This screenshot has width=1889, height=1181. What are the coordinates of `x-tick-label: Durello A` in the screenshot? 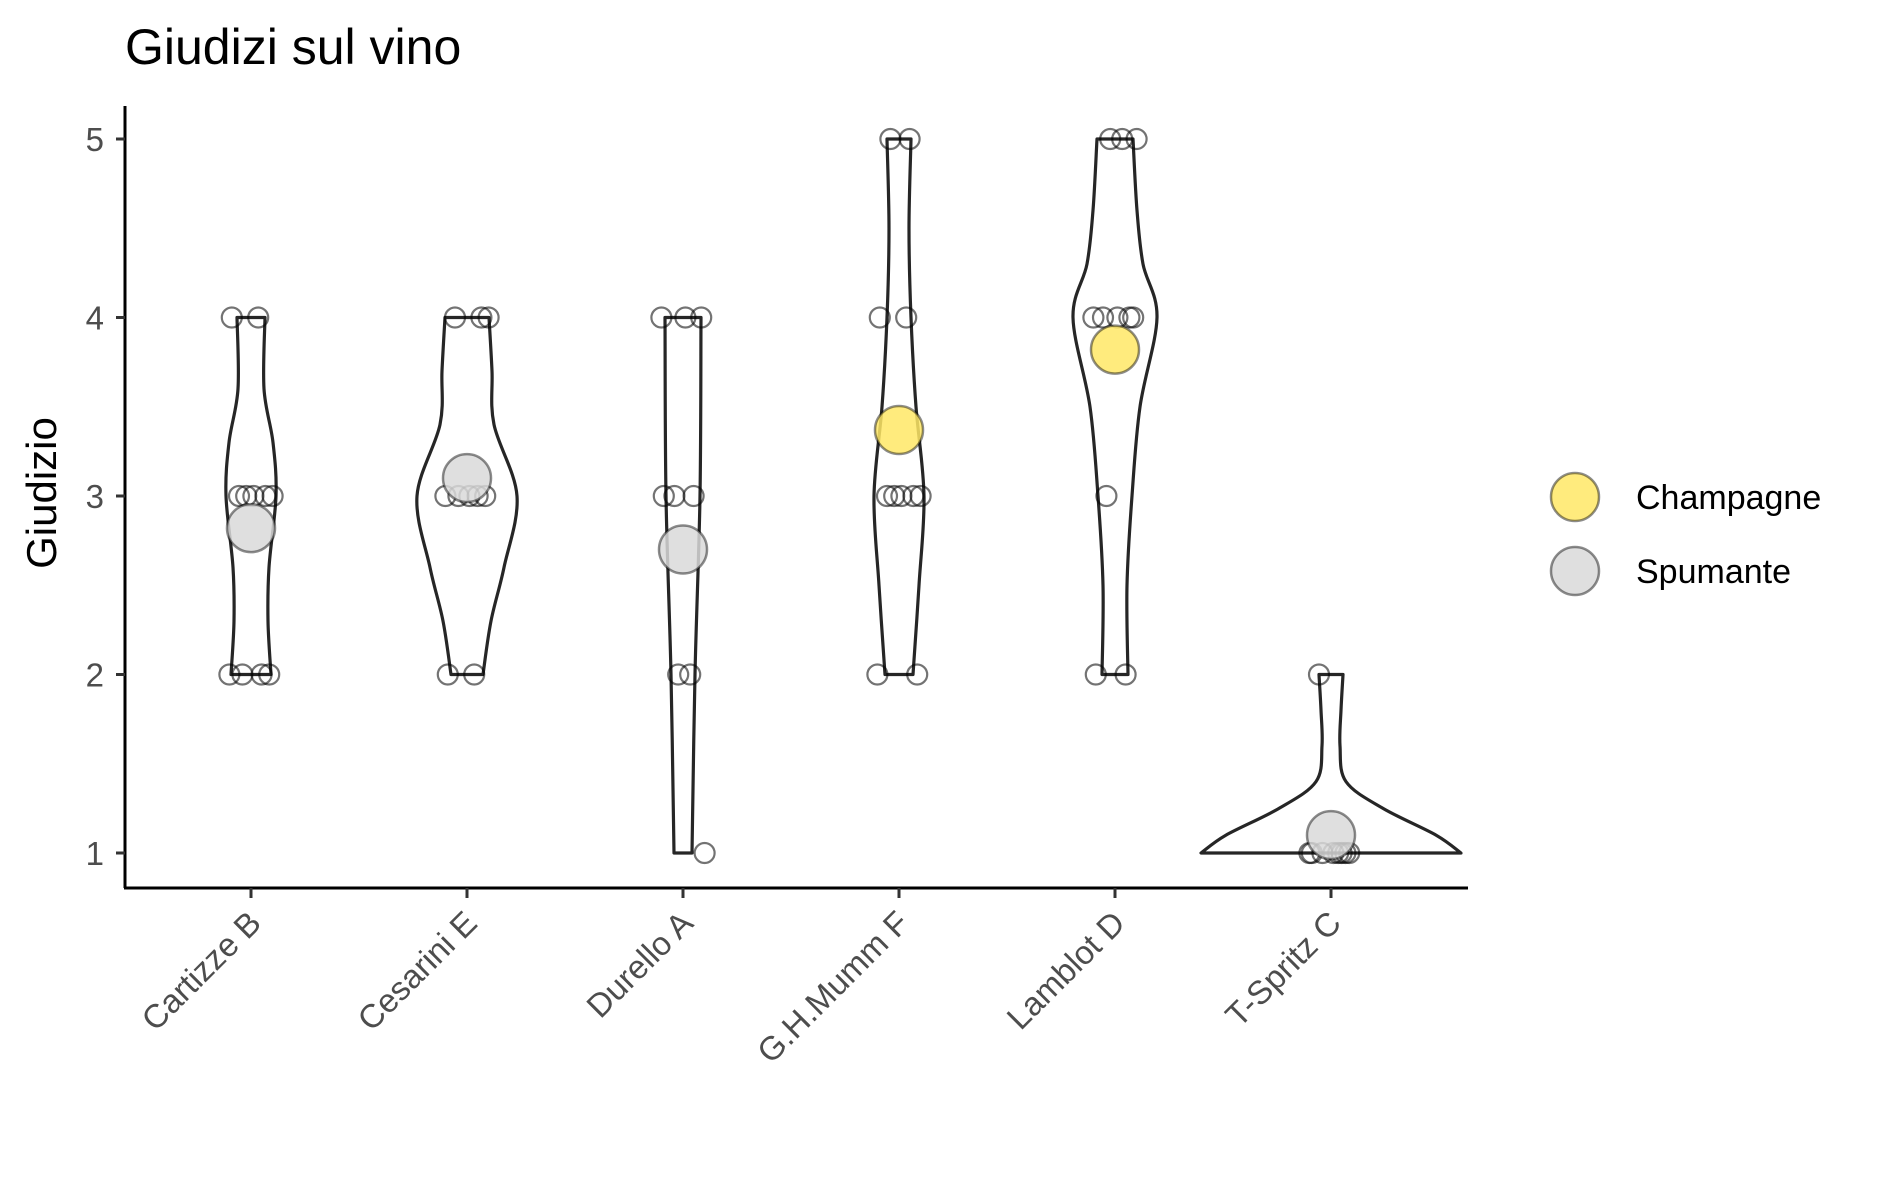 It's located at (639, 964).